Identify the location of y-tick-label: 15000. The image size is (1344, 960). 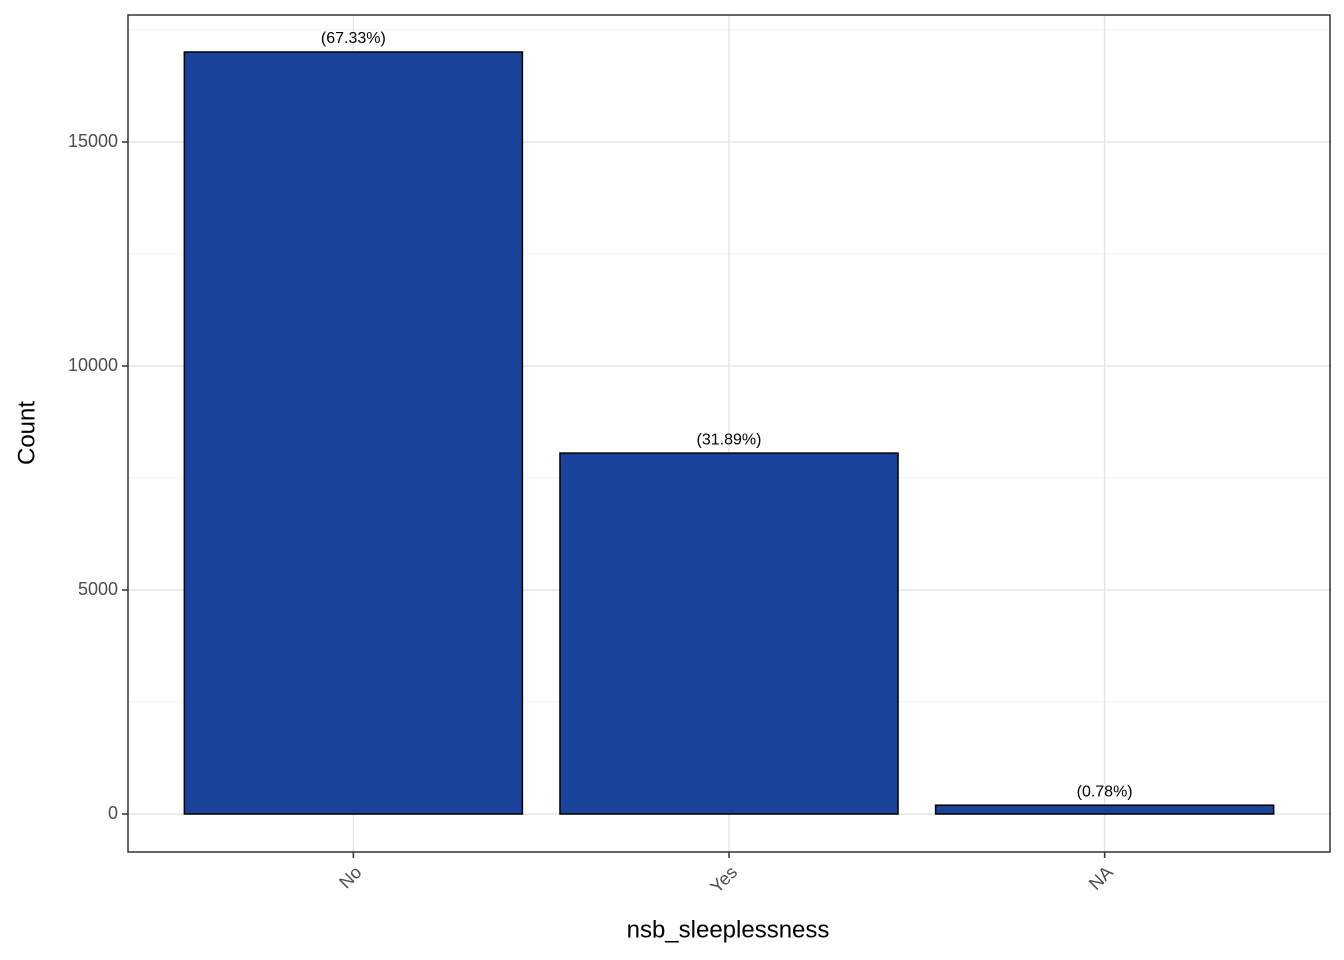
(93, 141).